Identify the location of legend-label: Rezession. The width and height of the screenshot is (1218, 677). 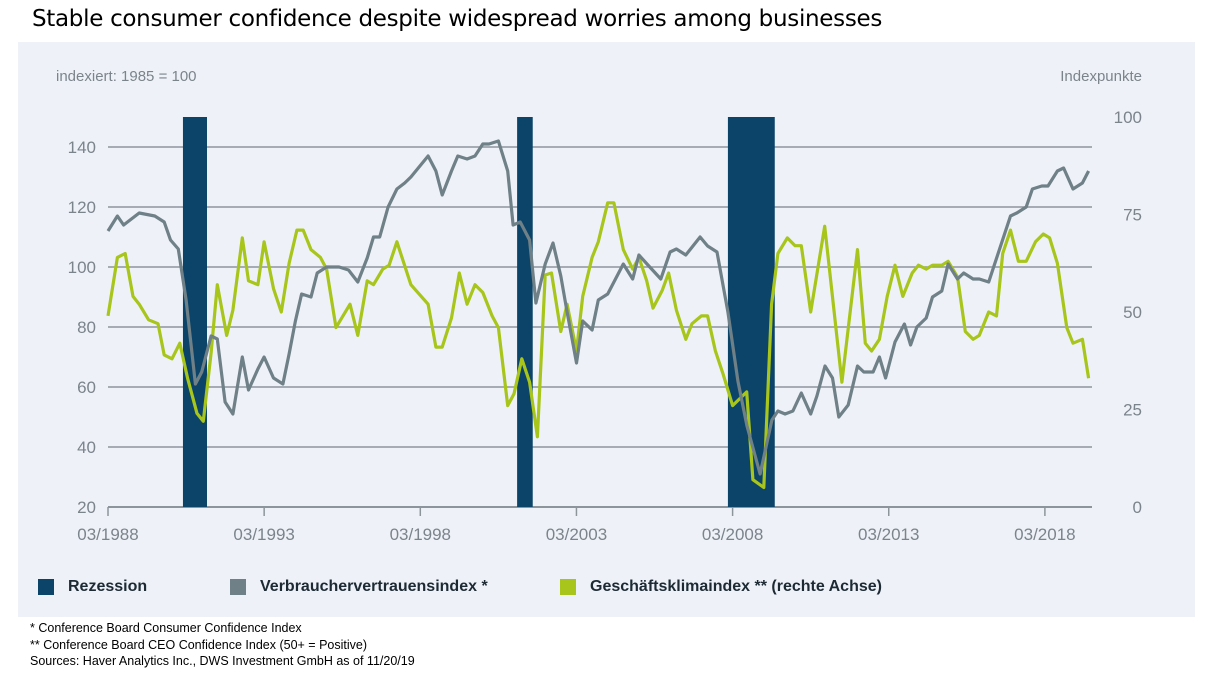
(108, 586).